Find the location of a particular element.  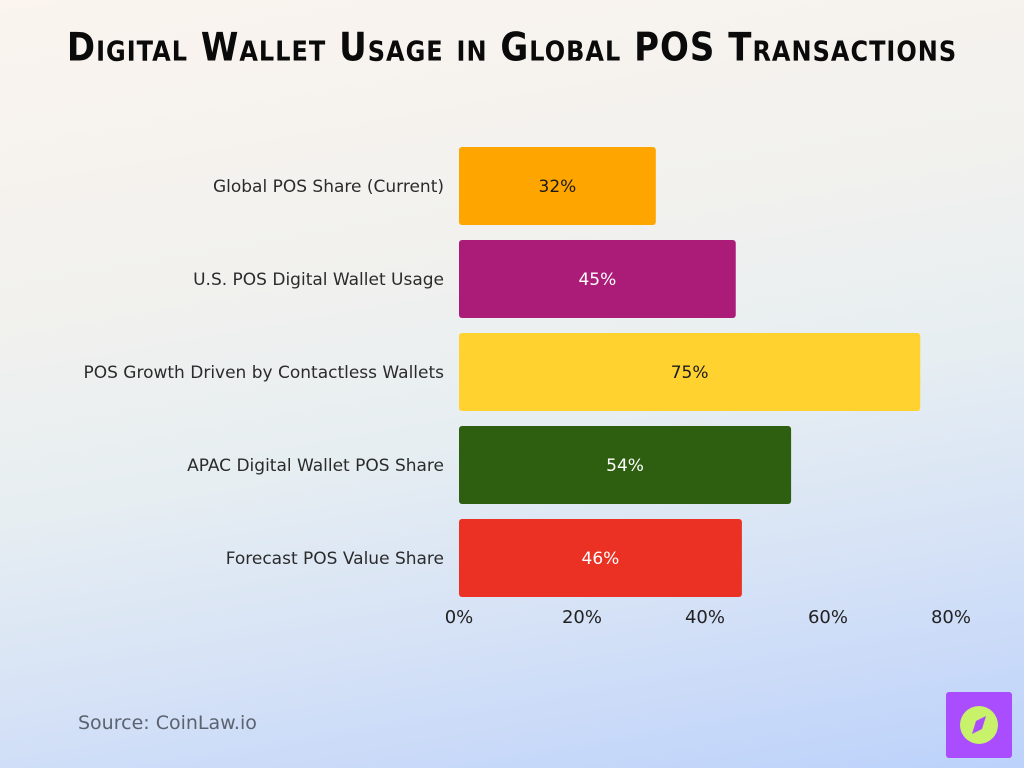

x-tick-label-1: 20% is located at coordinates (582, 617).